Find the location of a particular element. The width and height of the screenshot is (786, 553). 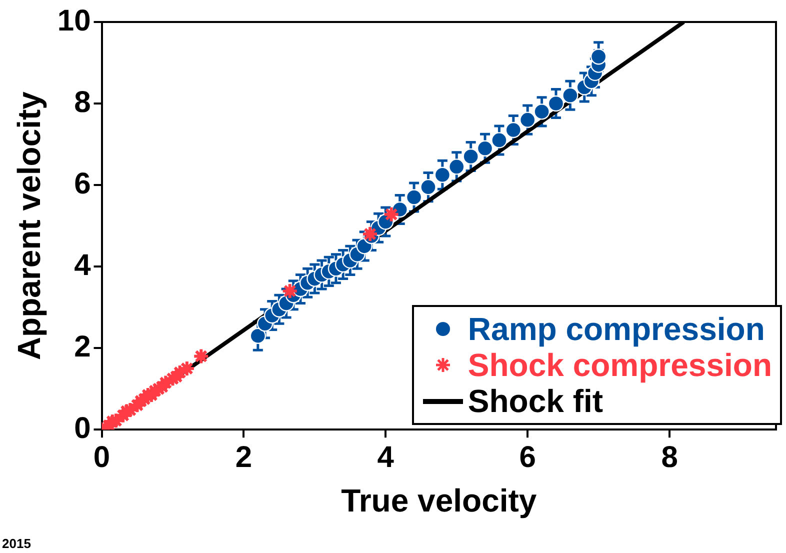

x-axis-title: True velocity is located at coordinates (439, 500).